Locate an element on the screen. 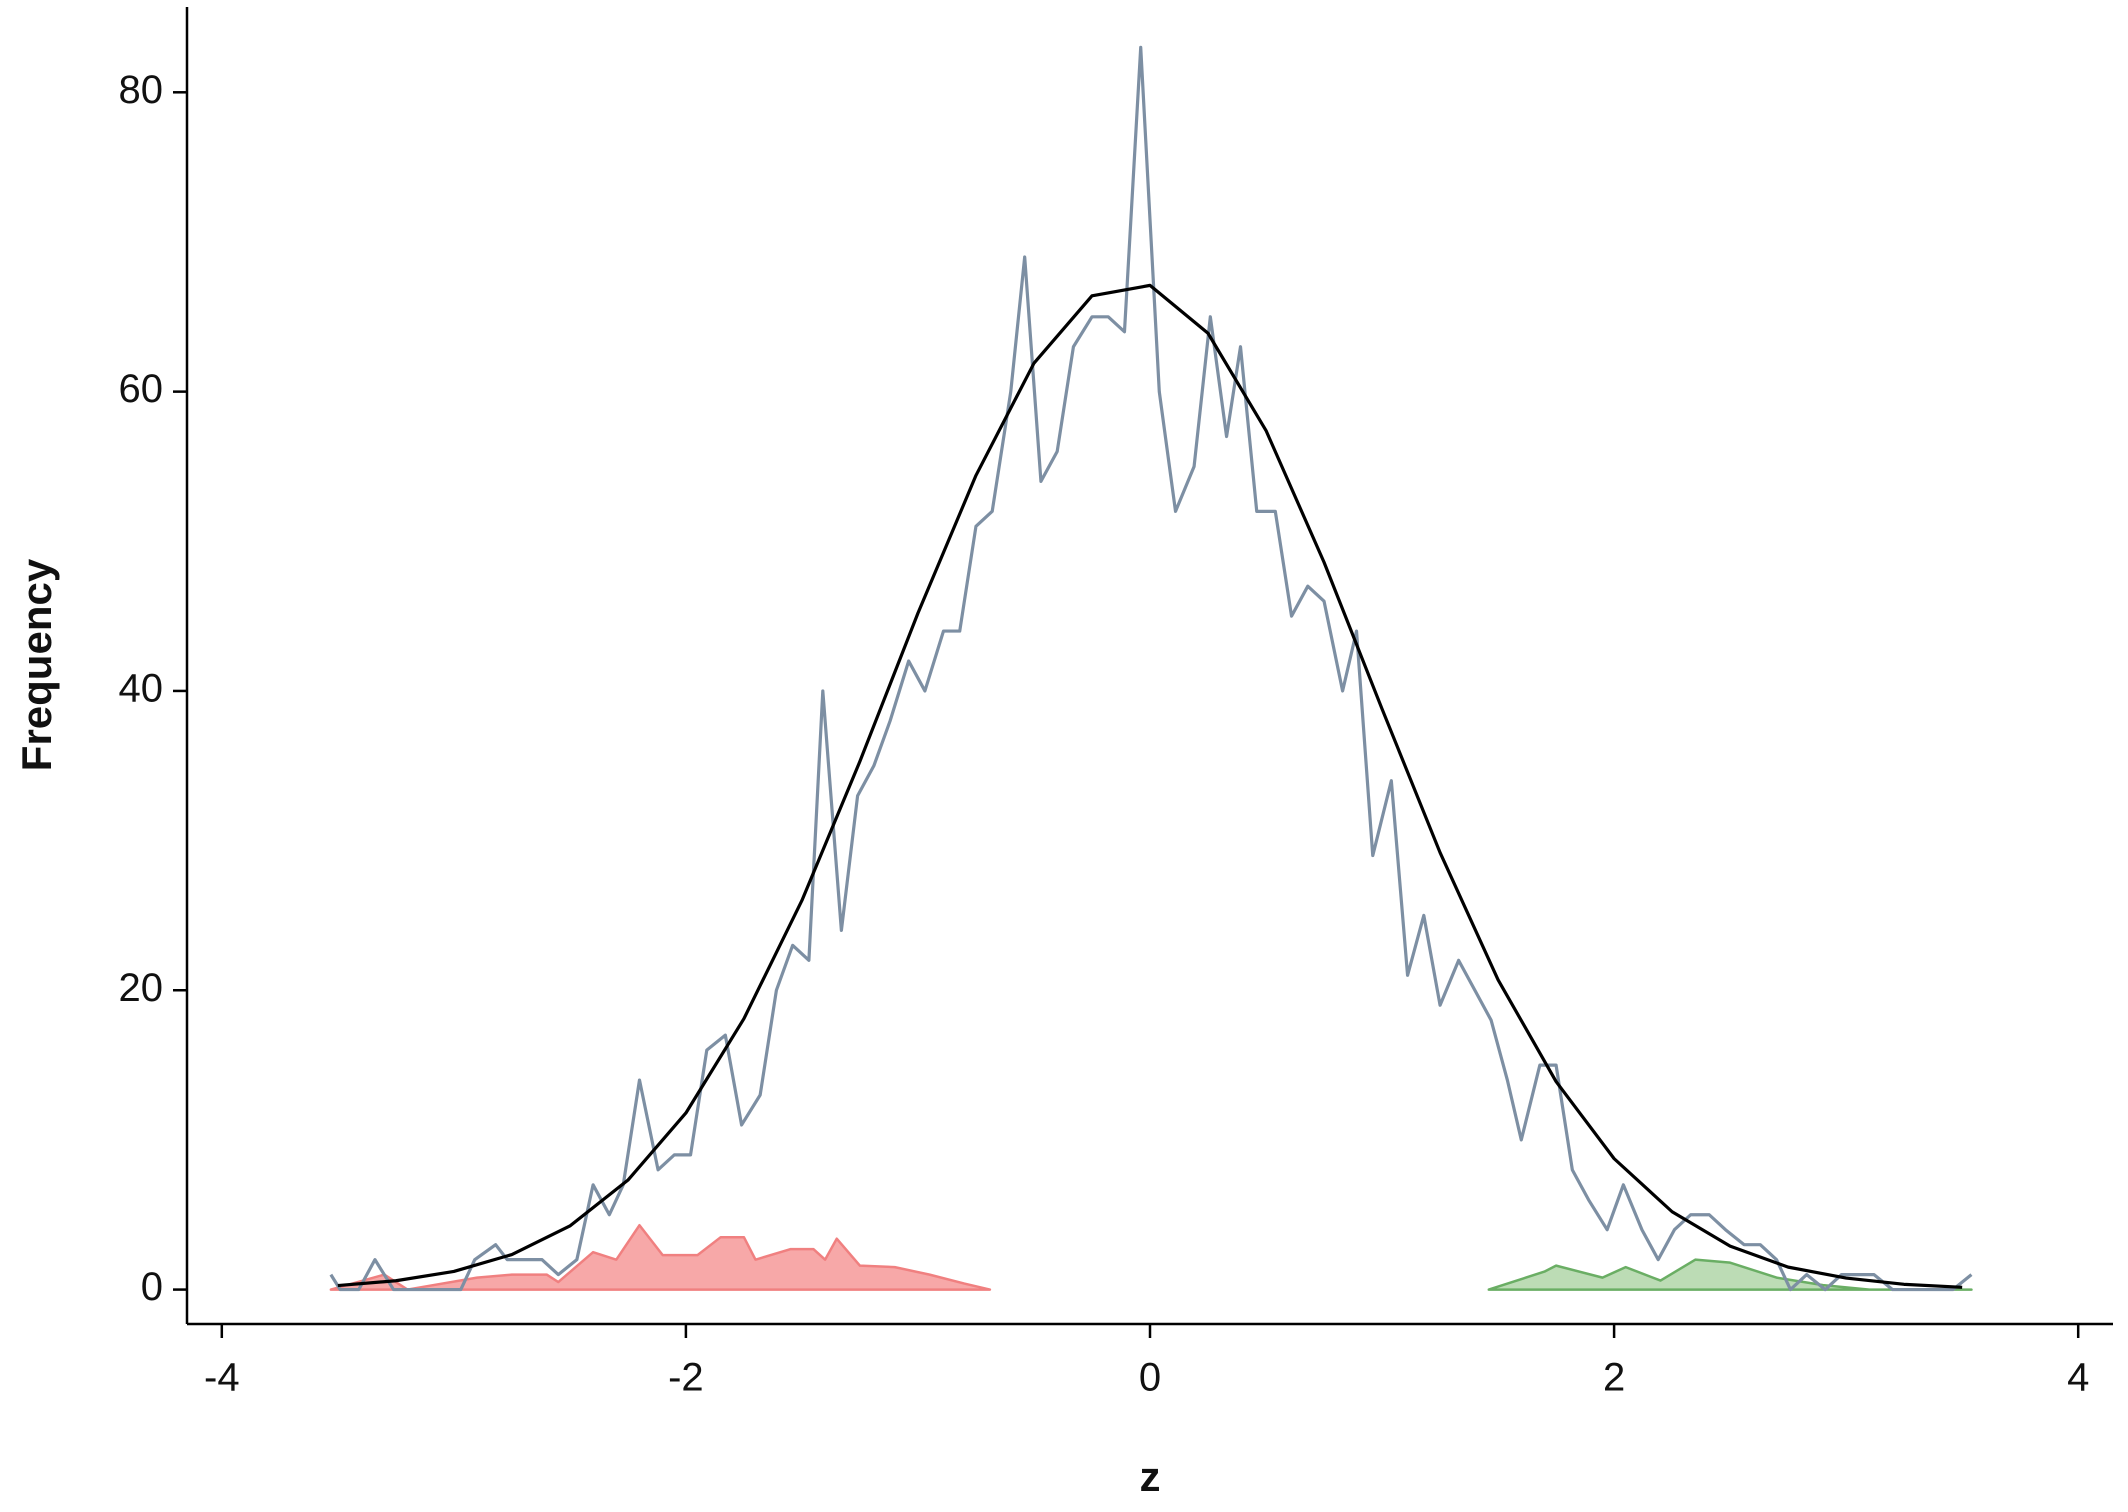  y-tick-label: 0 is located at coordinates (152, 1287).